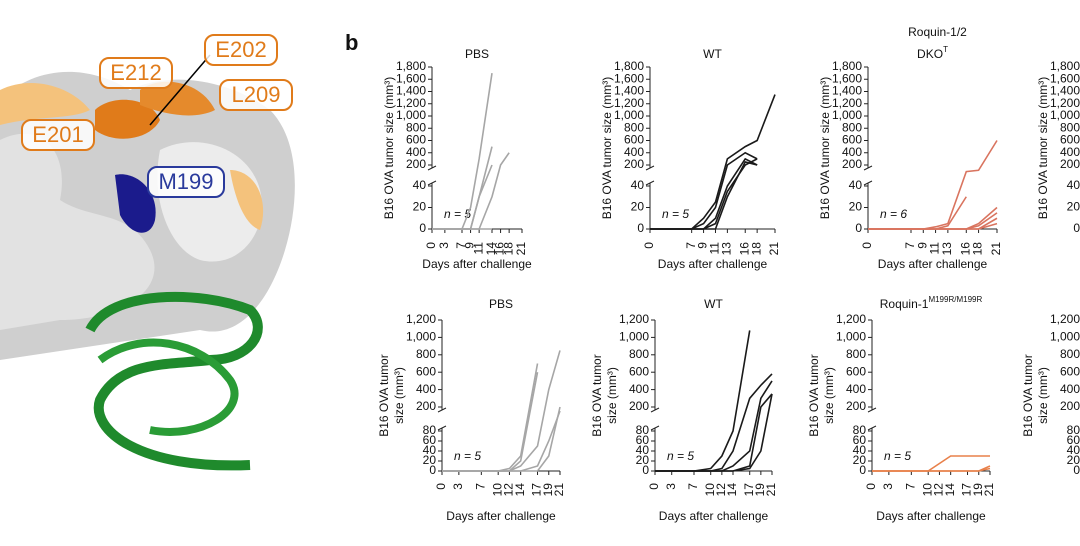 This screenshot has width=1080, height=546. Describe the element at coordinates (893, 214) in the screenshot. I see `annotation: n = 6` at that location.